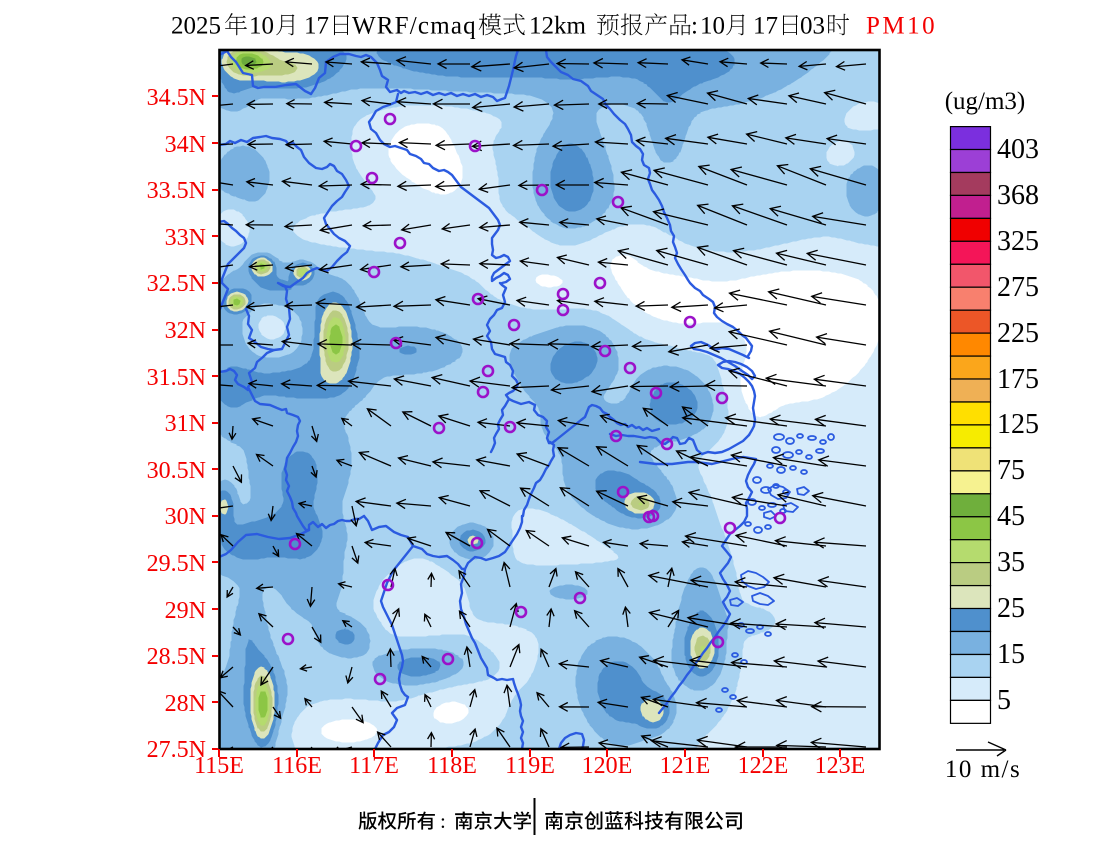  Describe the element at coordinates (530, 766) in the screenshot. I see `svg-text: 119E` at that location.